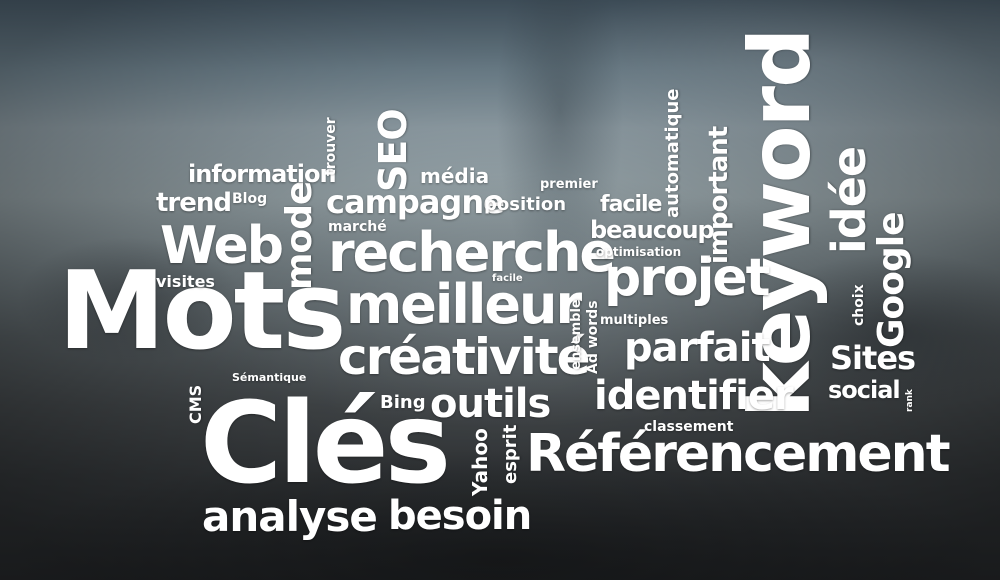  I want to click on word-social: social, so click(864, 390).